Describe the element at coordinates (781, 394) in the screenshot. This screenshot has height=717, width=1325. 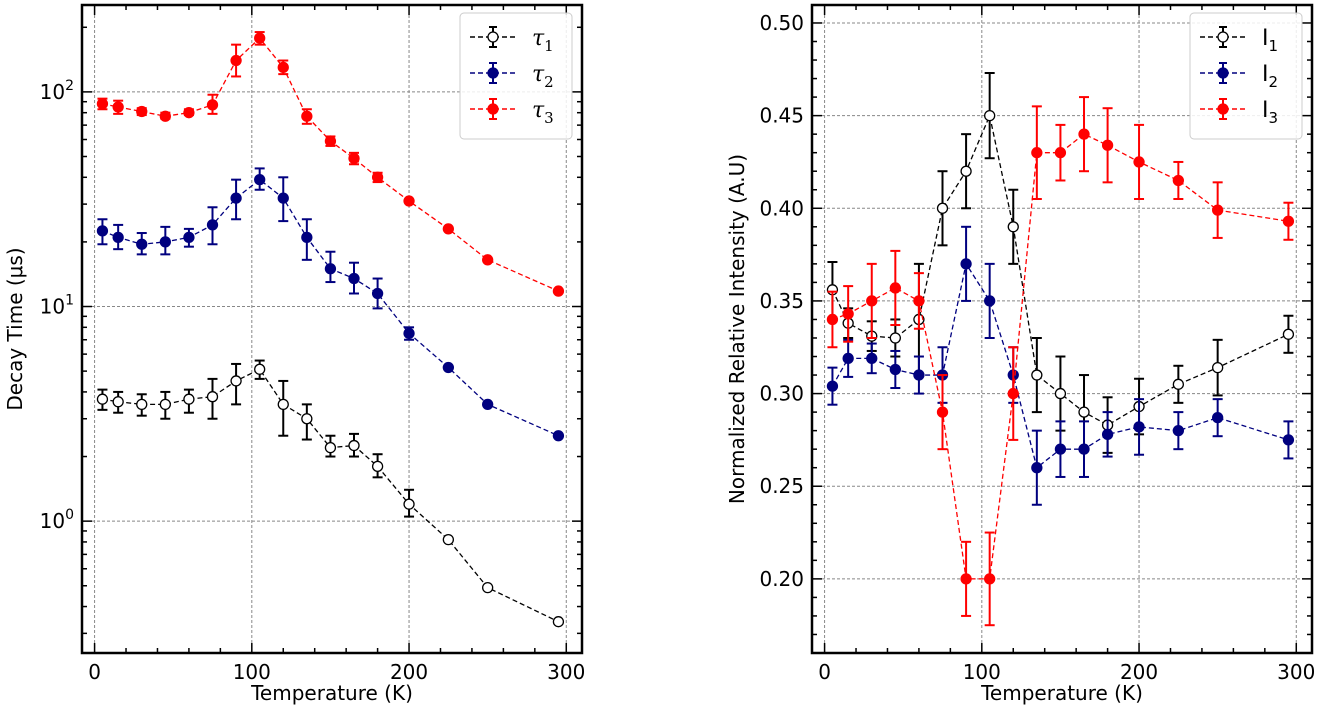
I see `y-tick-label: 0.30` at that location.